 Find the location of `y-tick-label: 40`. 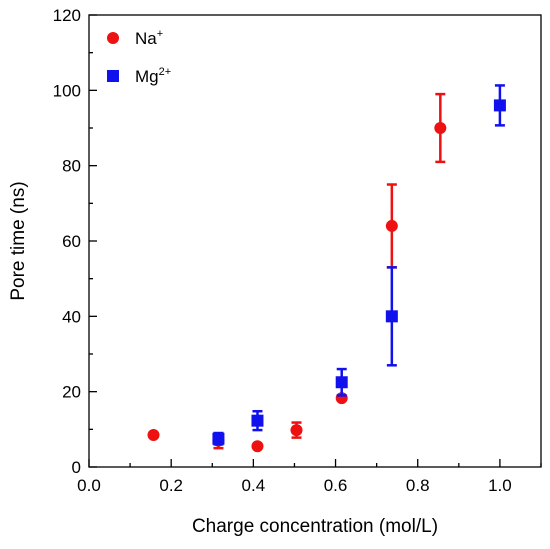

y-tick-label: 40 is located at coordinates (71, 316).